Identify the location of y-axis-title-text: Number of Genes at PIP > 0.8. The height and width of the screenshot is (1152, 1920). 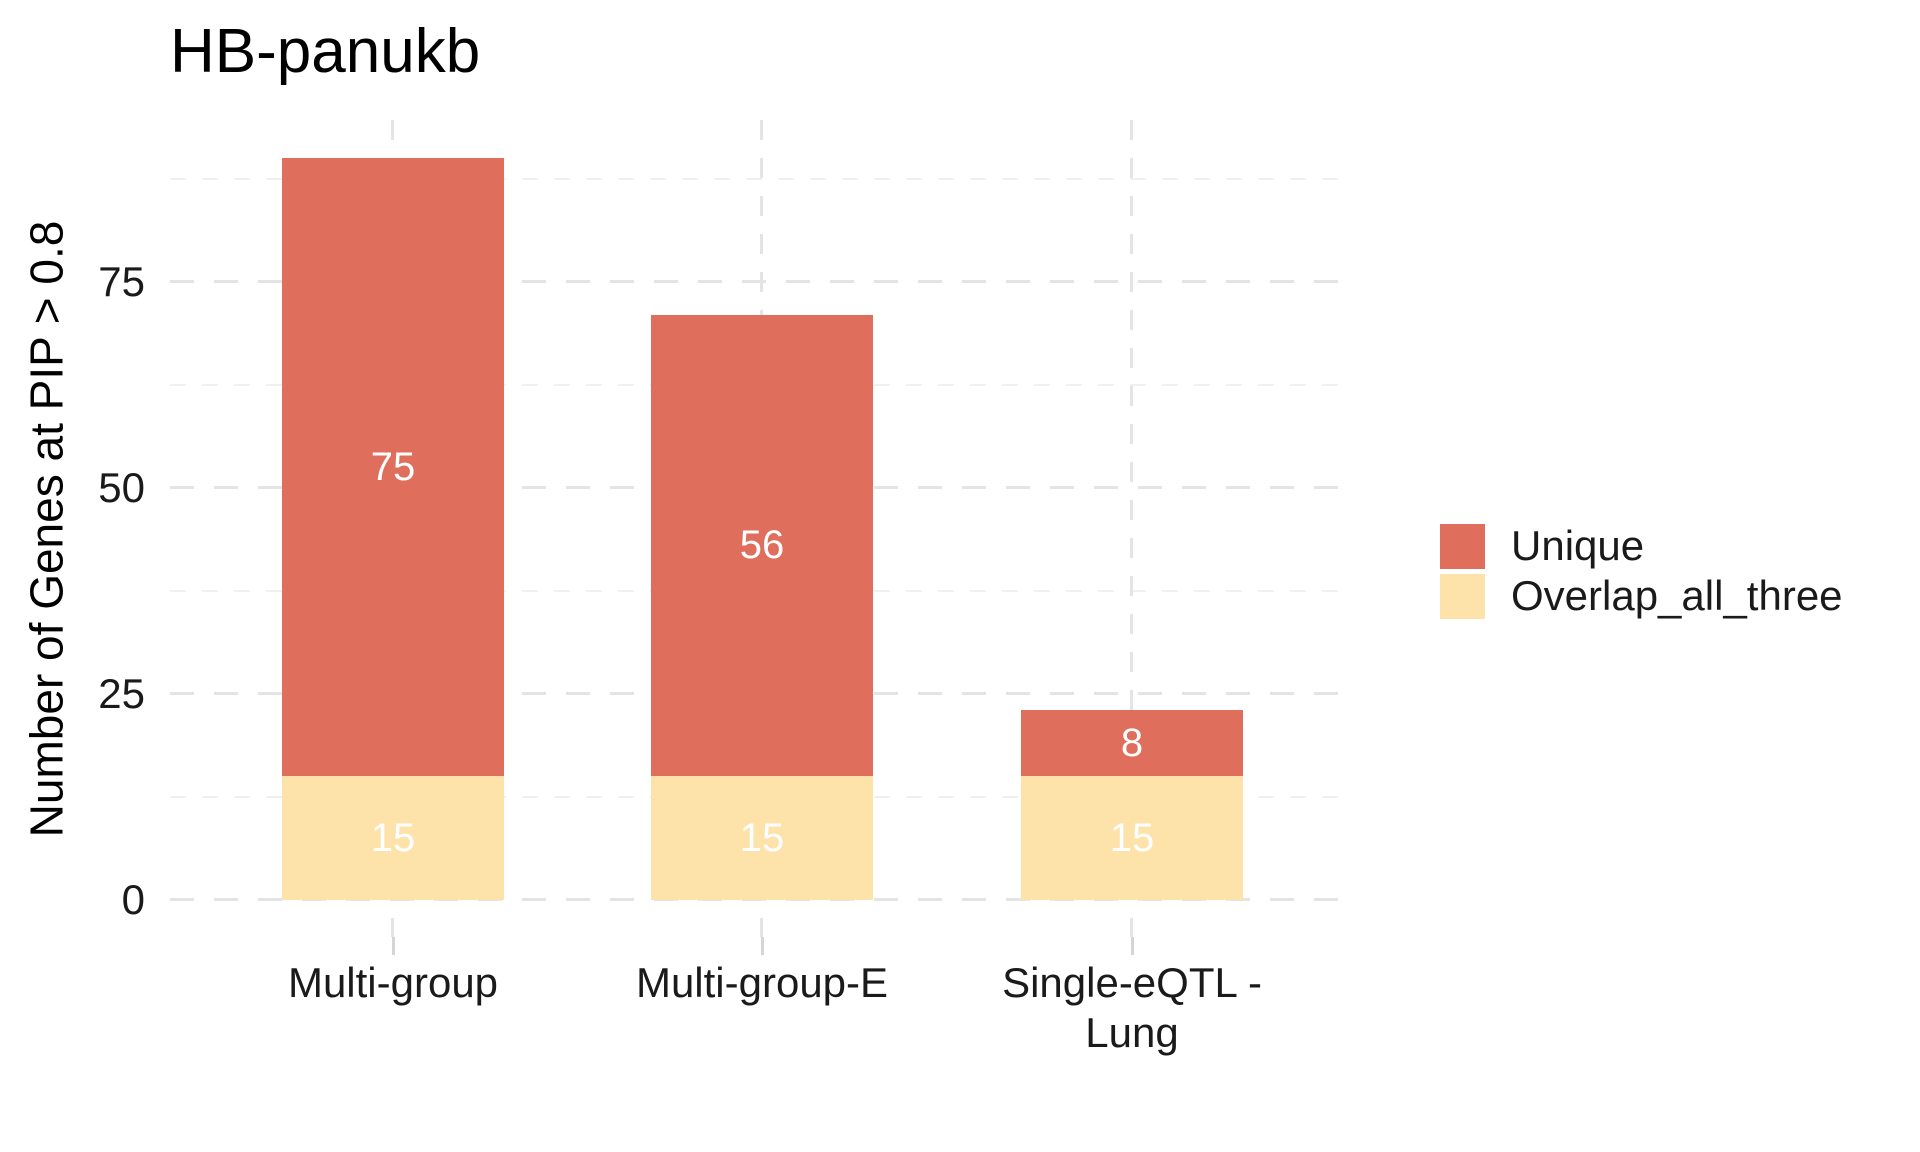
(46, 528).